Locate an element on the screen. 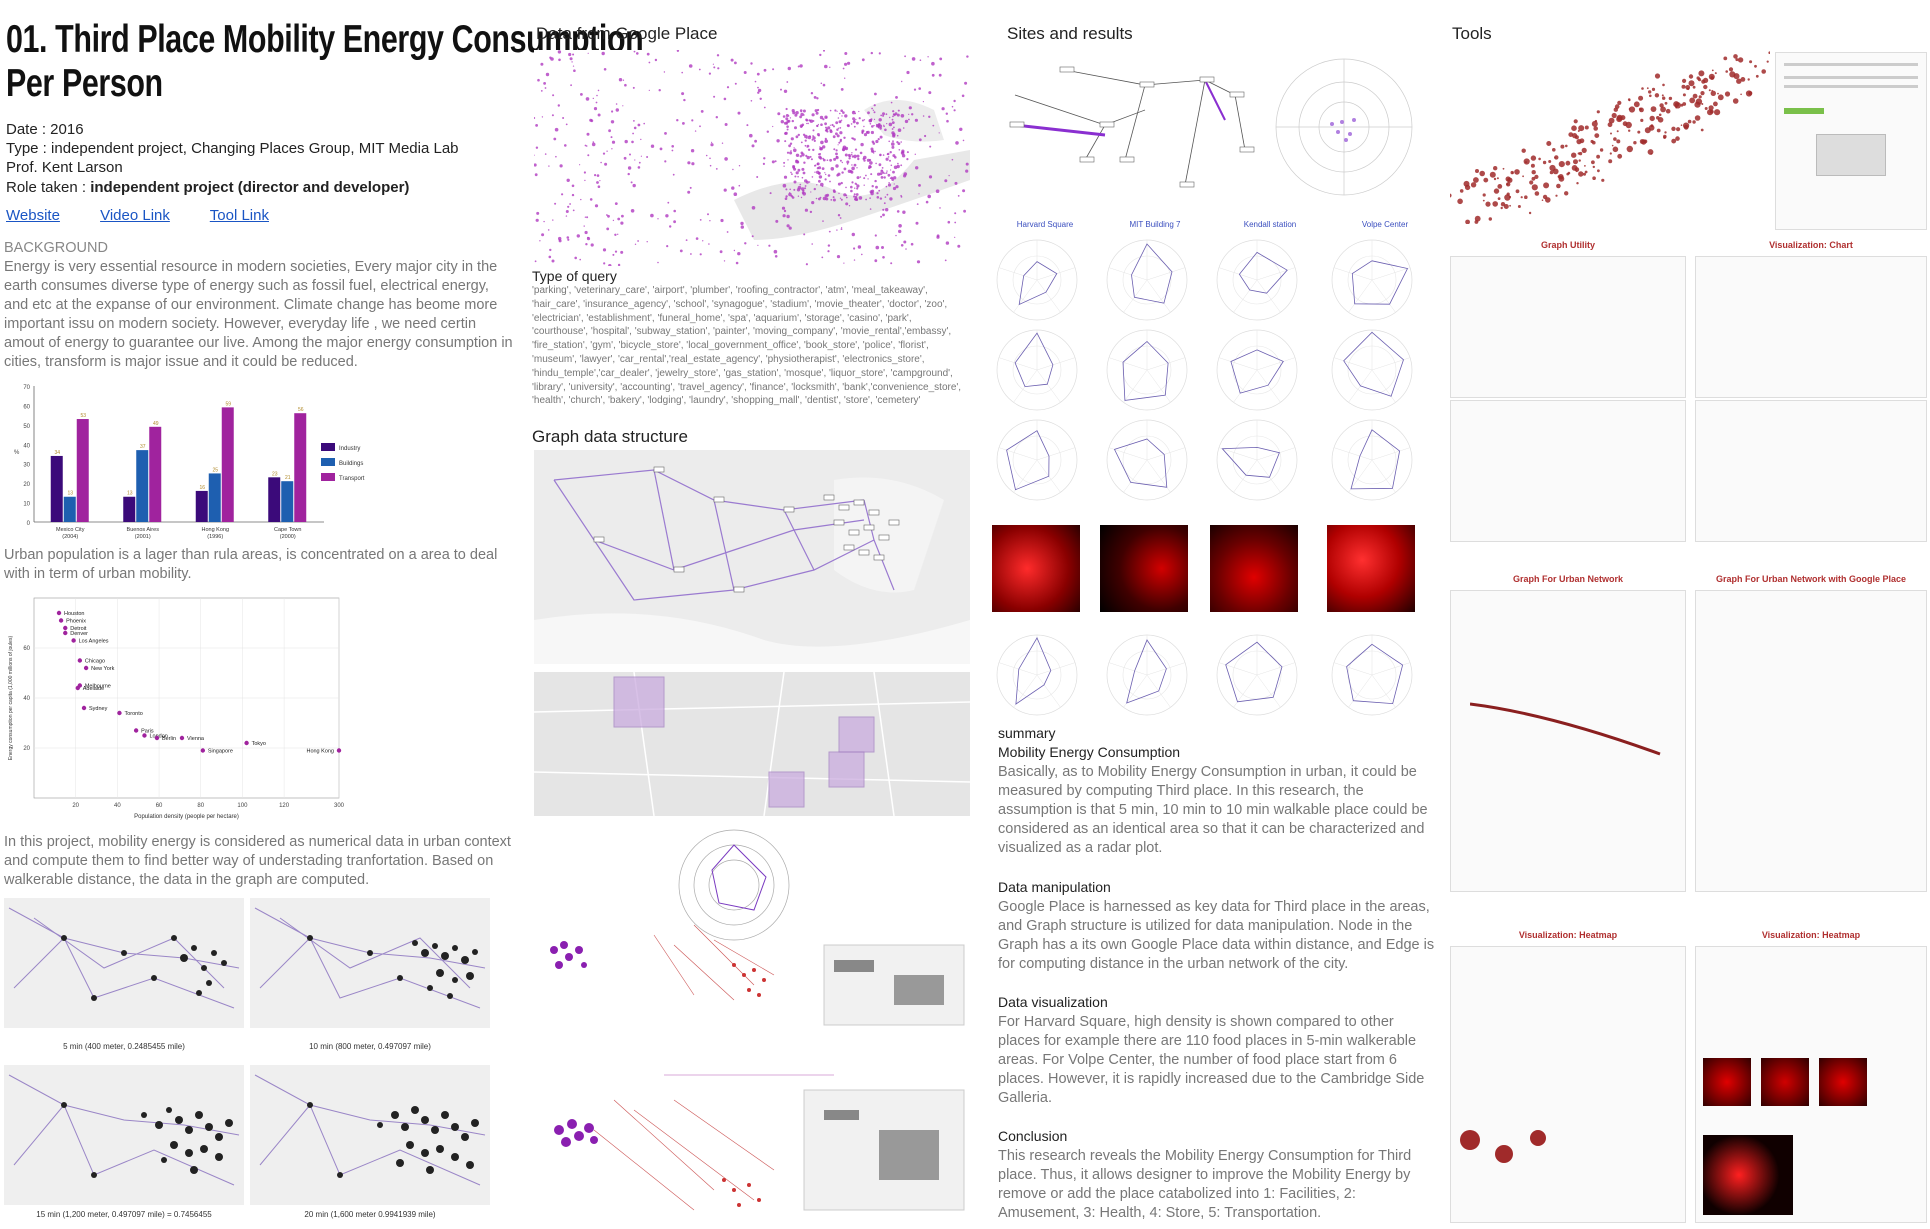 This screenshot has height=1229, width=1930. graph-15min is located at coordinates (124, 1135).